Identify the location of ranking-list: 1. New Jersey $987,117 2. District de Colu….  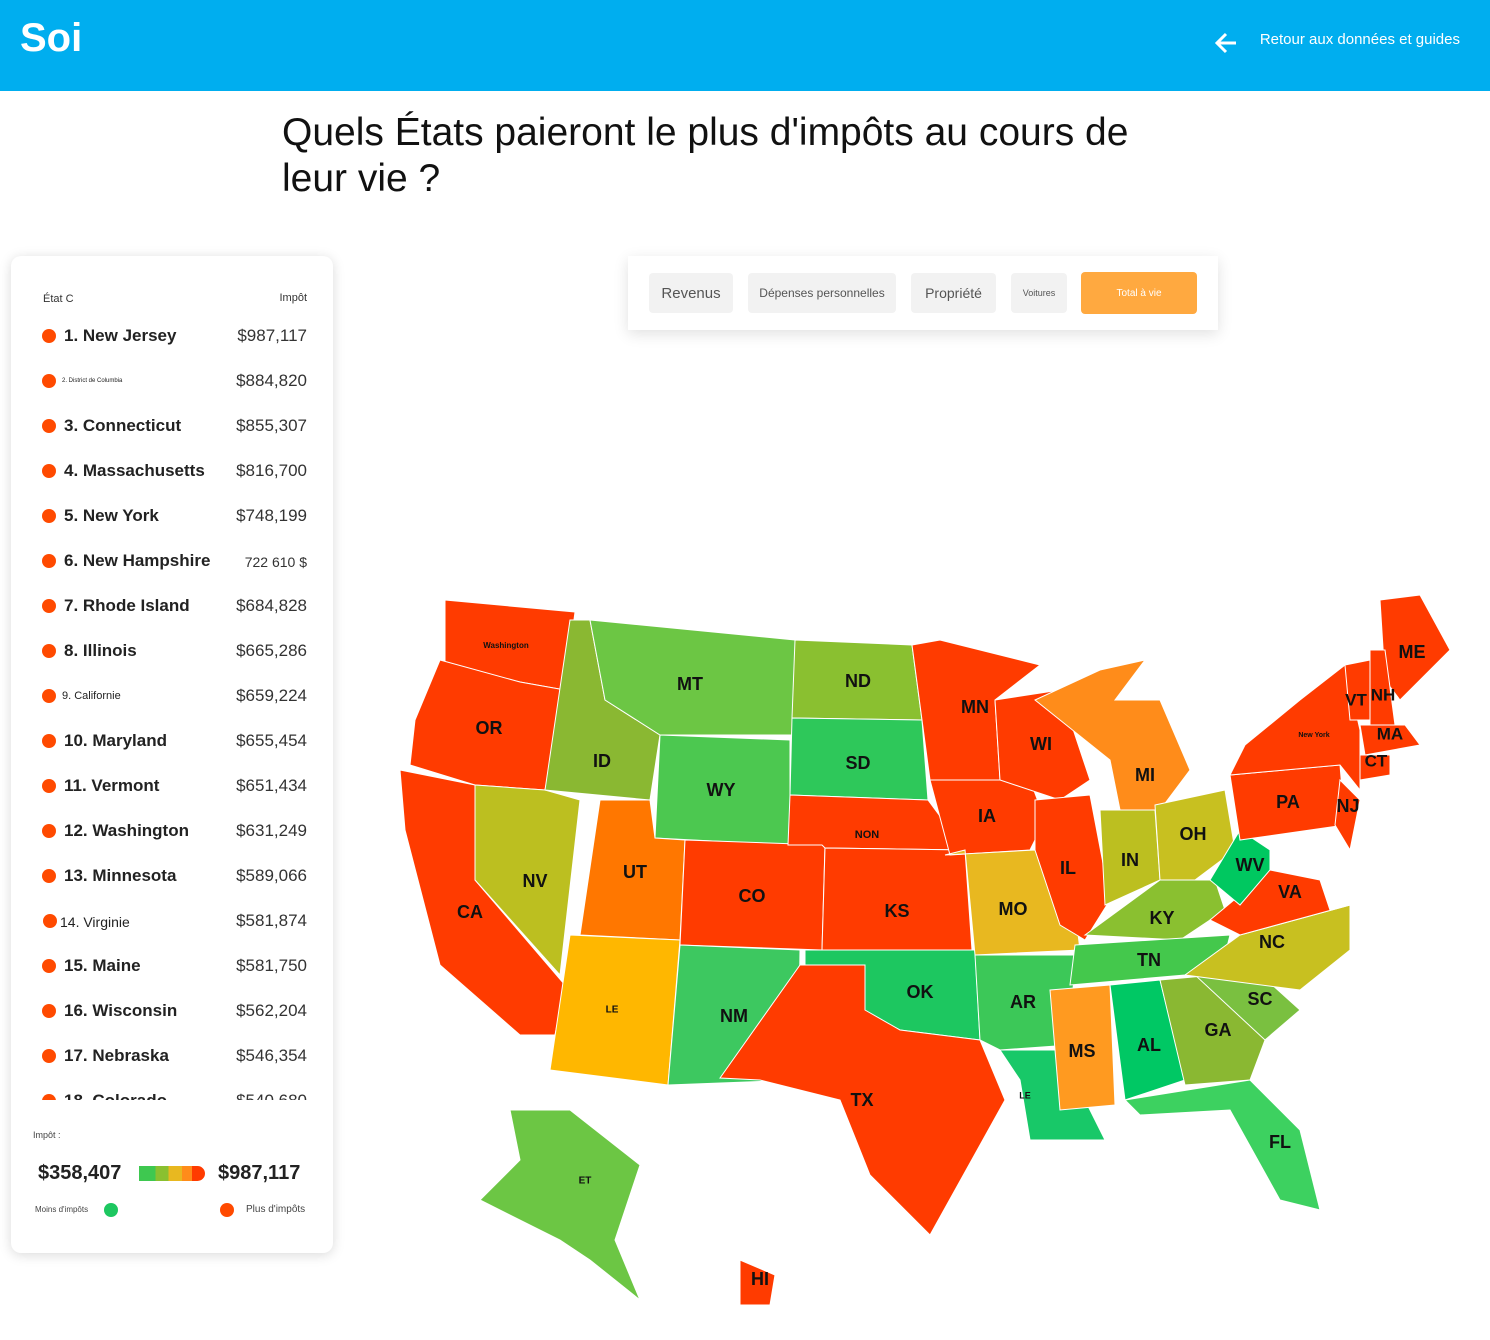
(172, 707).